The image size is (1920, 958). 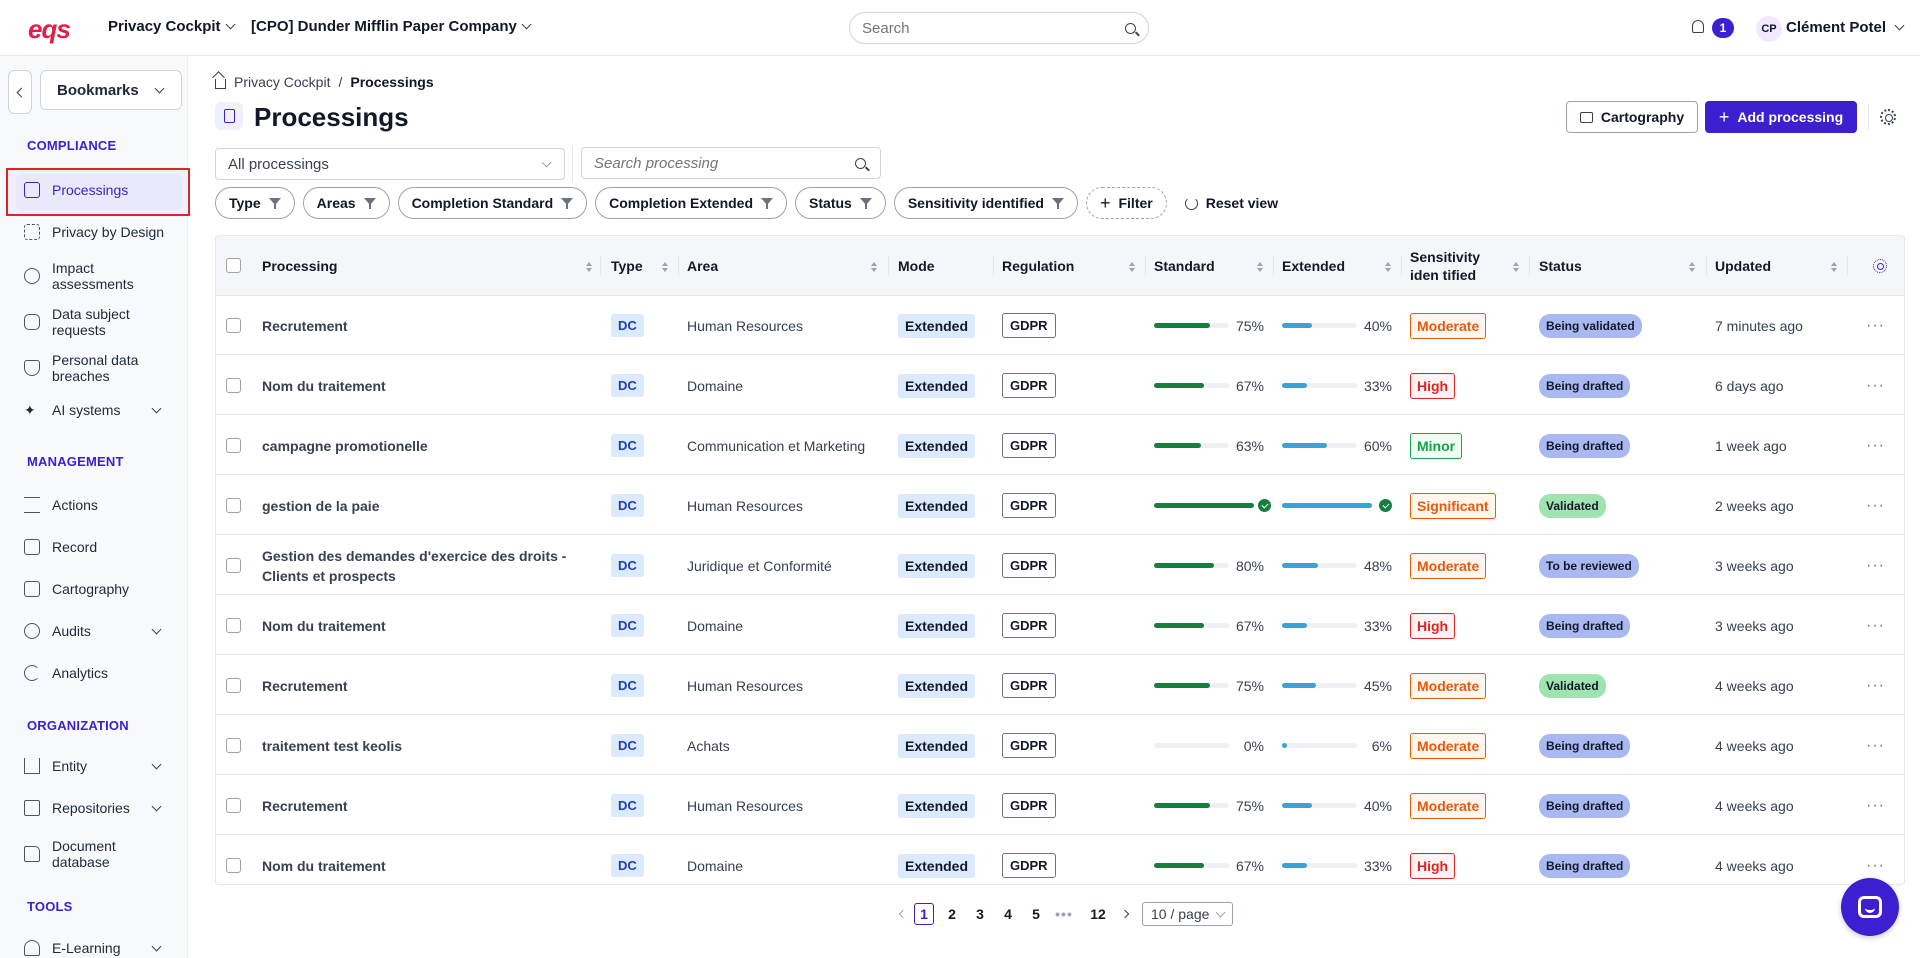 I want to click on filter-chip-type: Type, so click(x=255, y=203).